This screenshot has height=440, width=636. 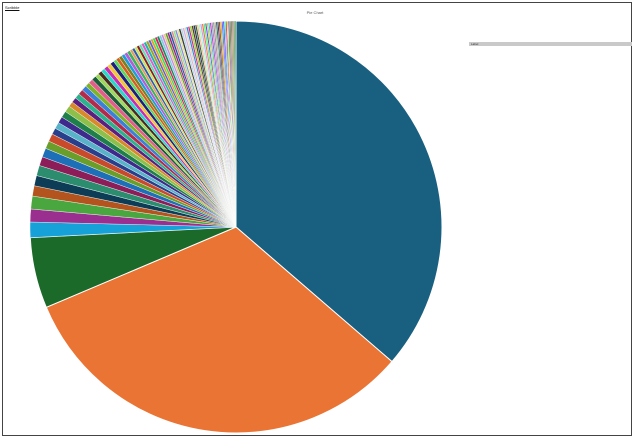 What do you see at coordinates (550, 44) in the screenshot?
I see `legend-header: Label` at bounding box center [550, 44].